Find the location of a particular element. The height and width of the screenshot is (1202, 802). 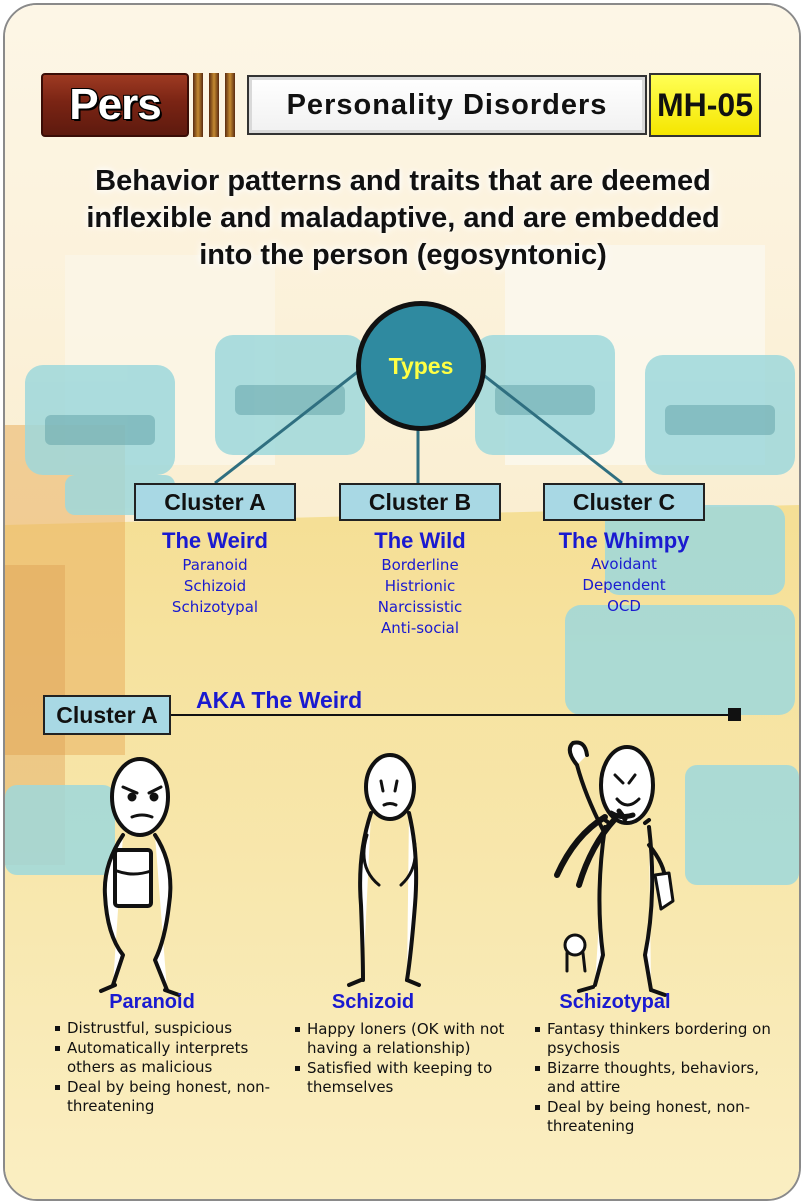

cluster-c-label: Cluster C is located at coordinates (624, 501).